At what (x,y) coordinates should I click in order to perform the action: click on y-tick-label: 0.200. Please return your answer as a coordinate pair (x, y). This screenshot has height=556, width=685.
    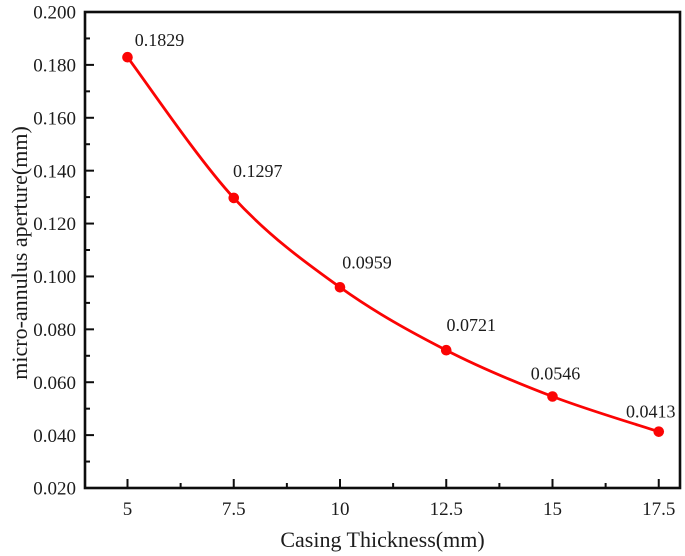
    Looking at the image, I should click on (54, 13).